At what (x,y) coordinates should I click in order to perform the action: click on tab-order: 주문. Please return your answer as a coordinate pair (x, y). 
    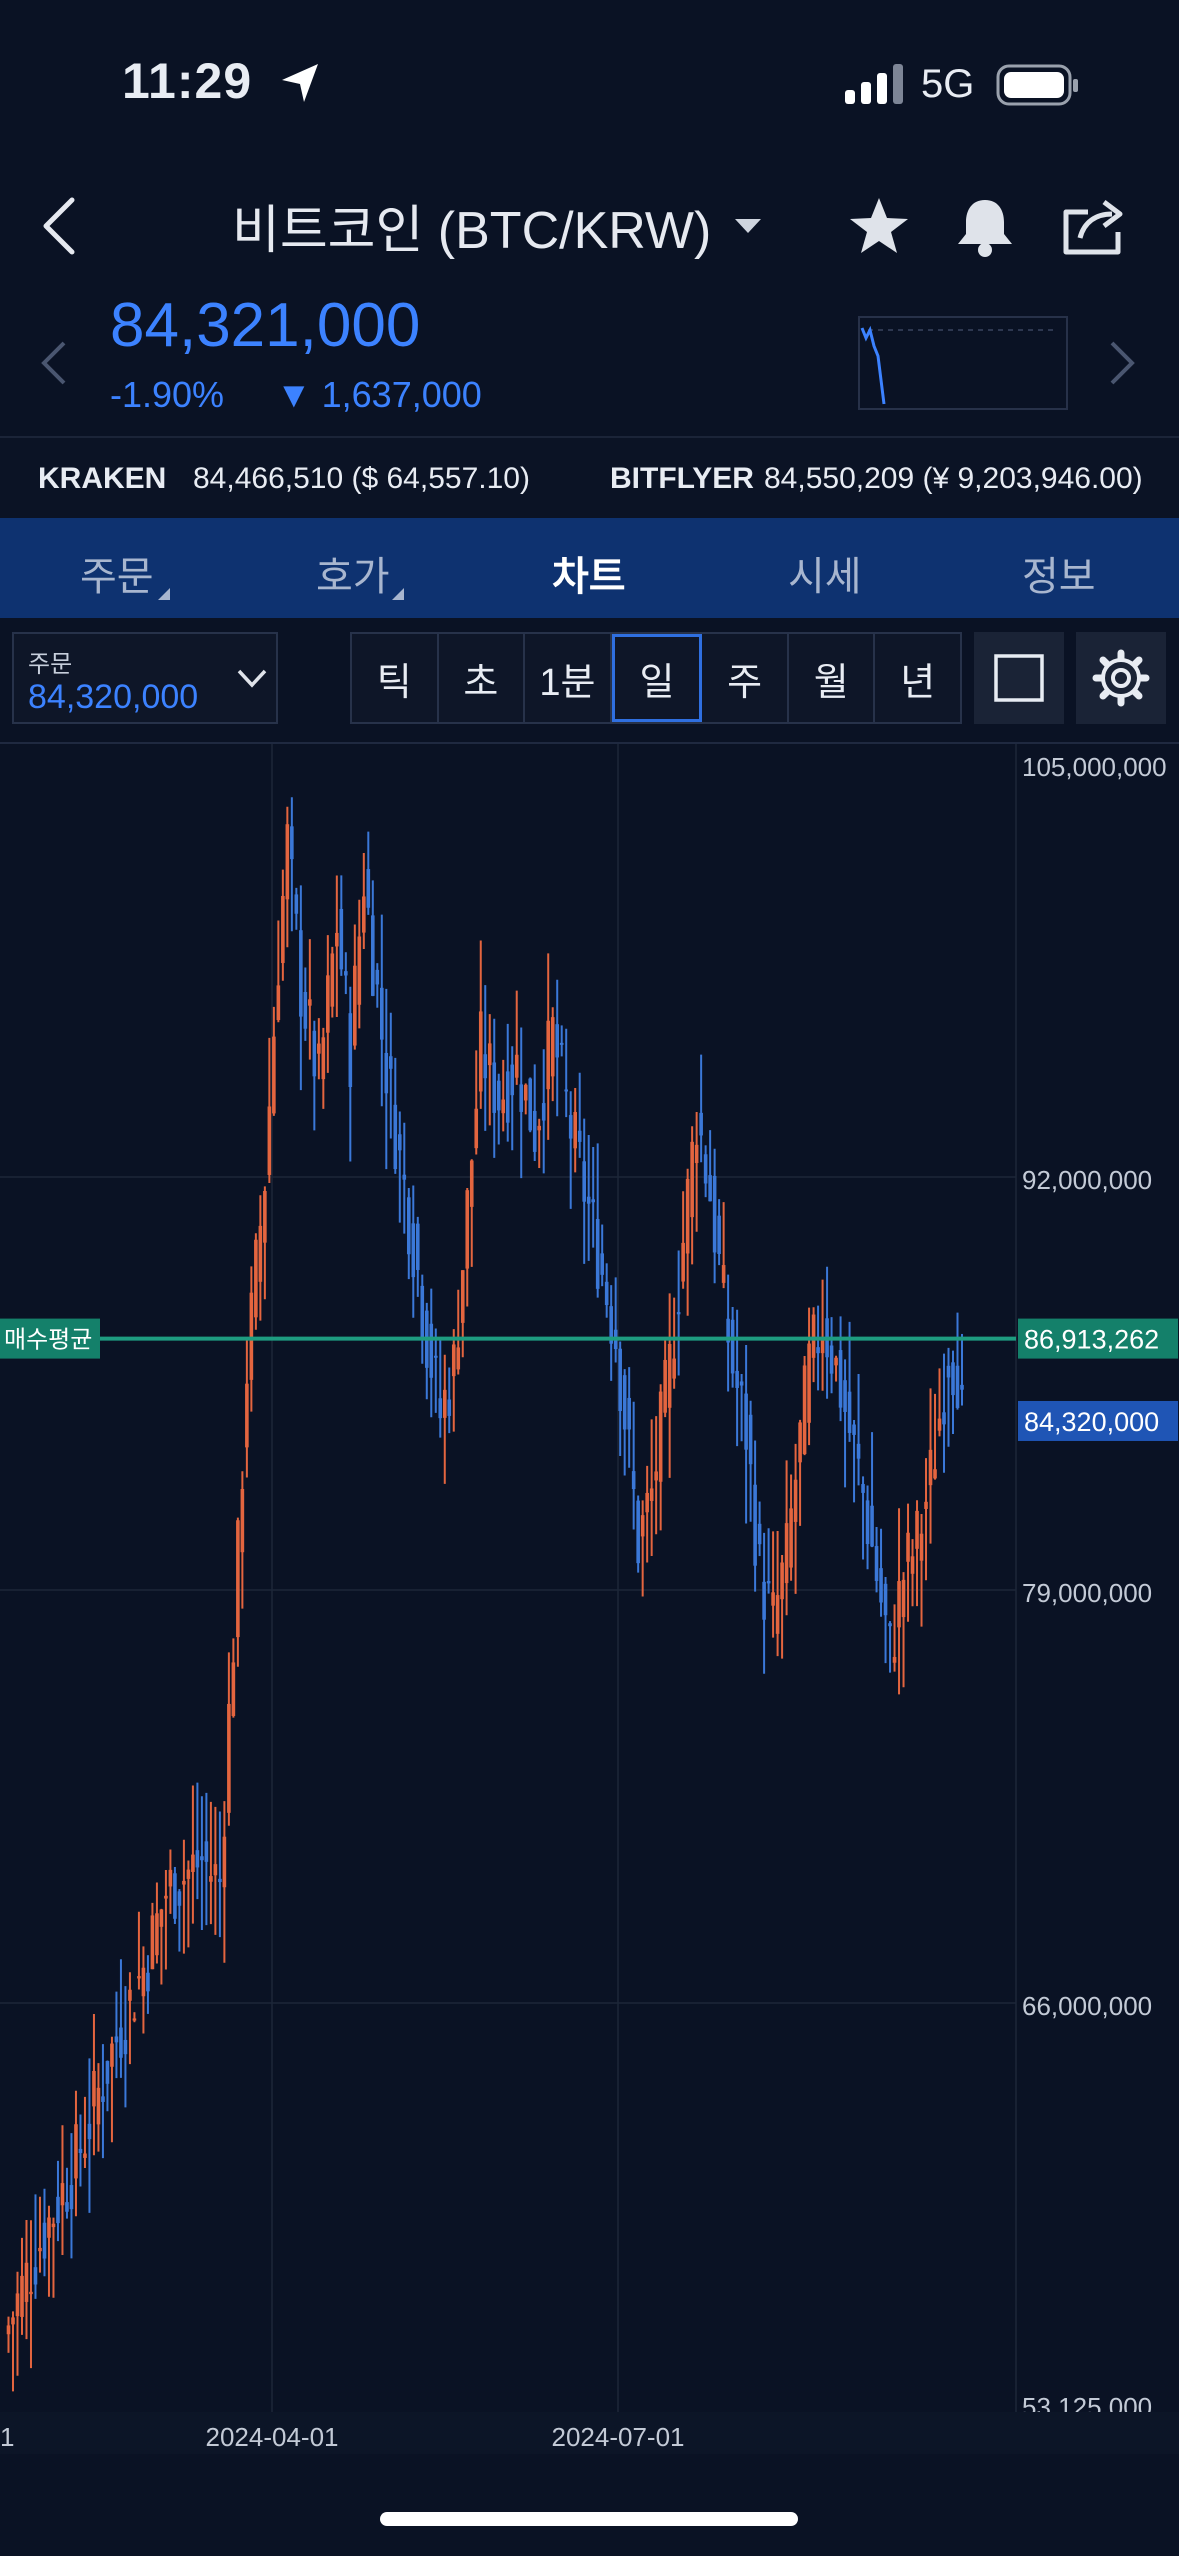
    Looking at the image, I should click on (117, 577).